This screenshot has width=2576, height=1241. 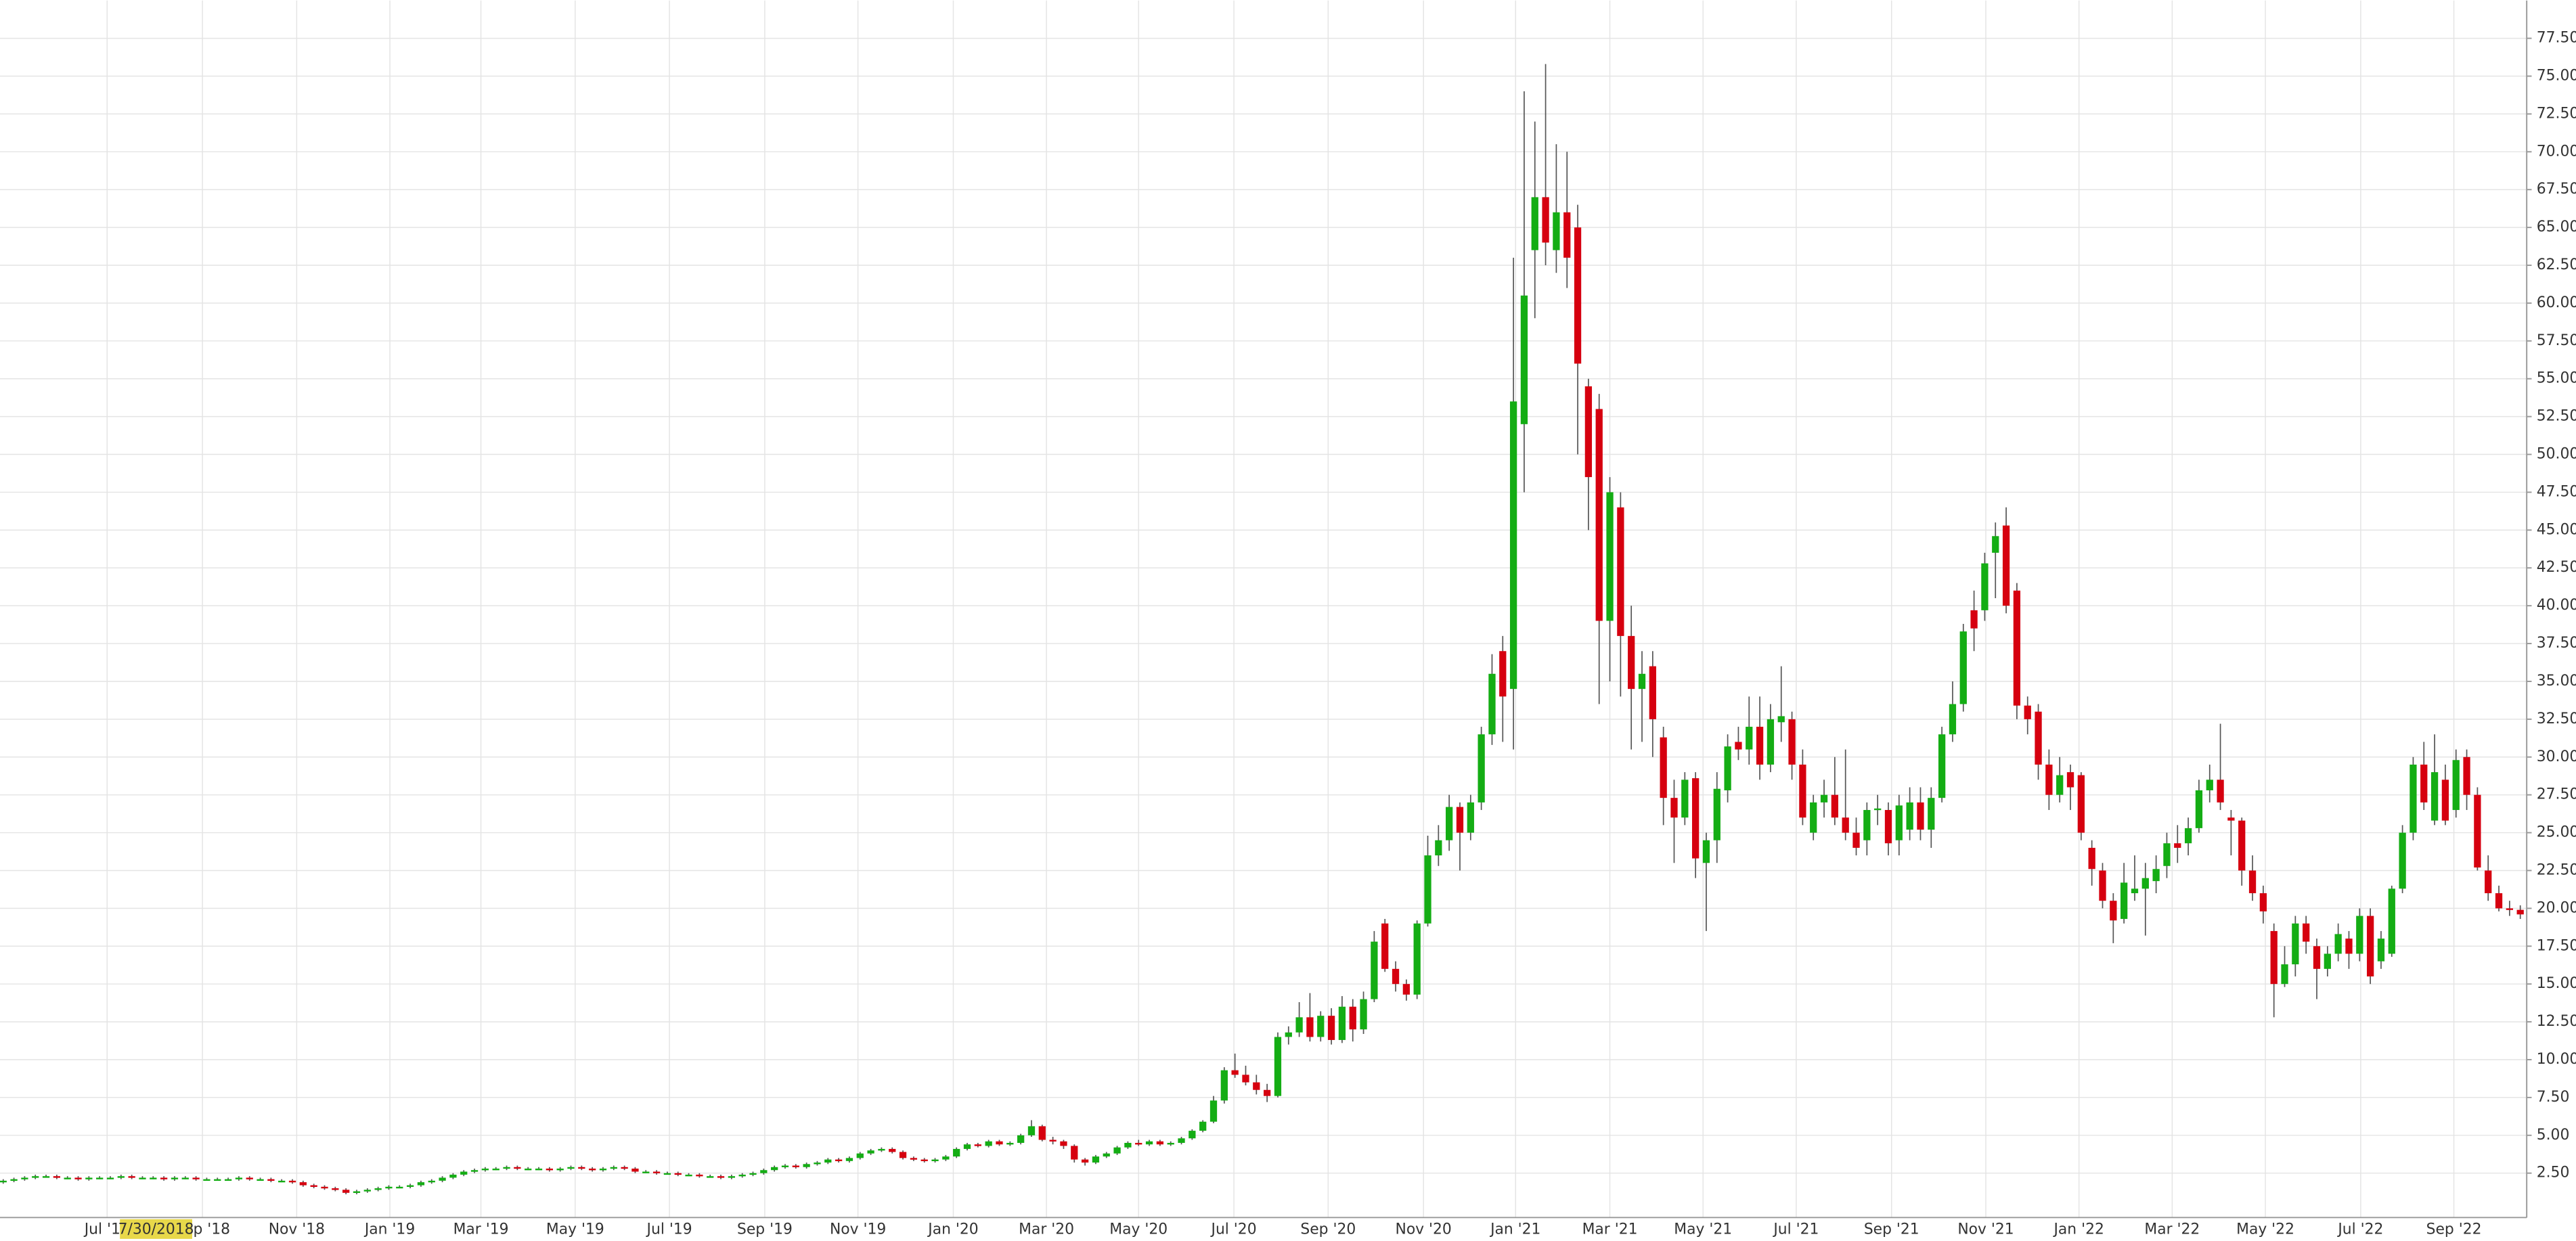 What do you see at coordinates (1424, 1229) in the screenshot?
I see `x-tick-label: Nov '20` at bounding box center [1424, 1229].